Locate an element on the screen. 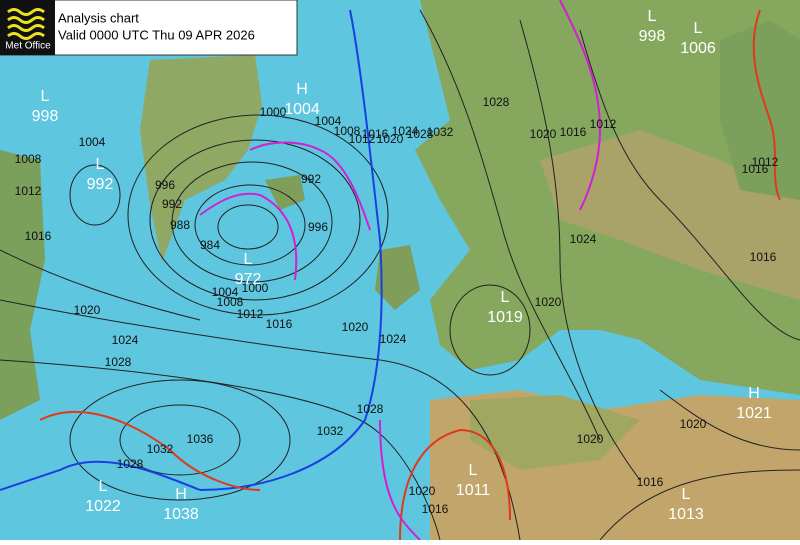  center-pressure: 972 is located at coordinates (248, 279).